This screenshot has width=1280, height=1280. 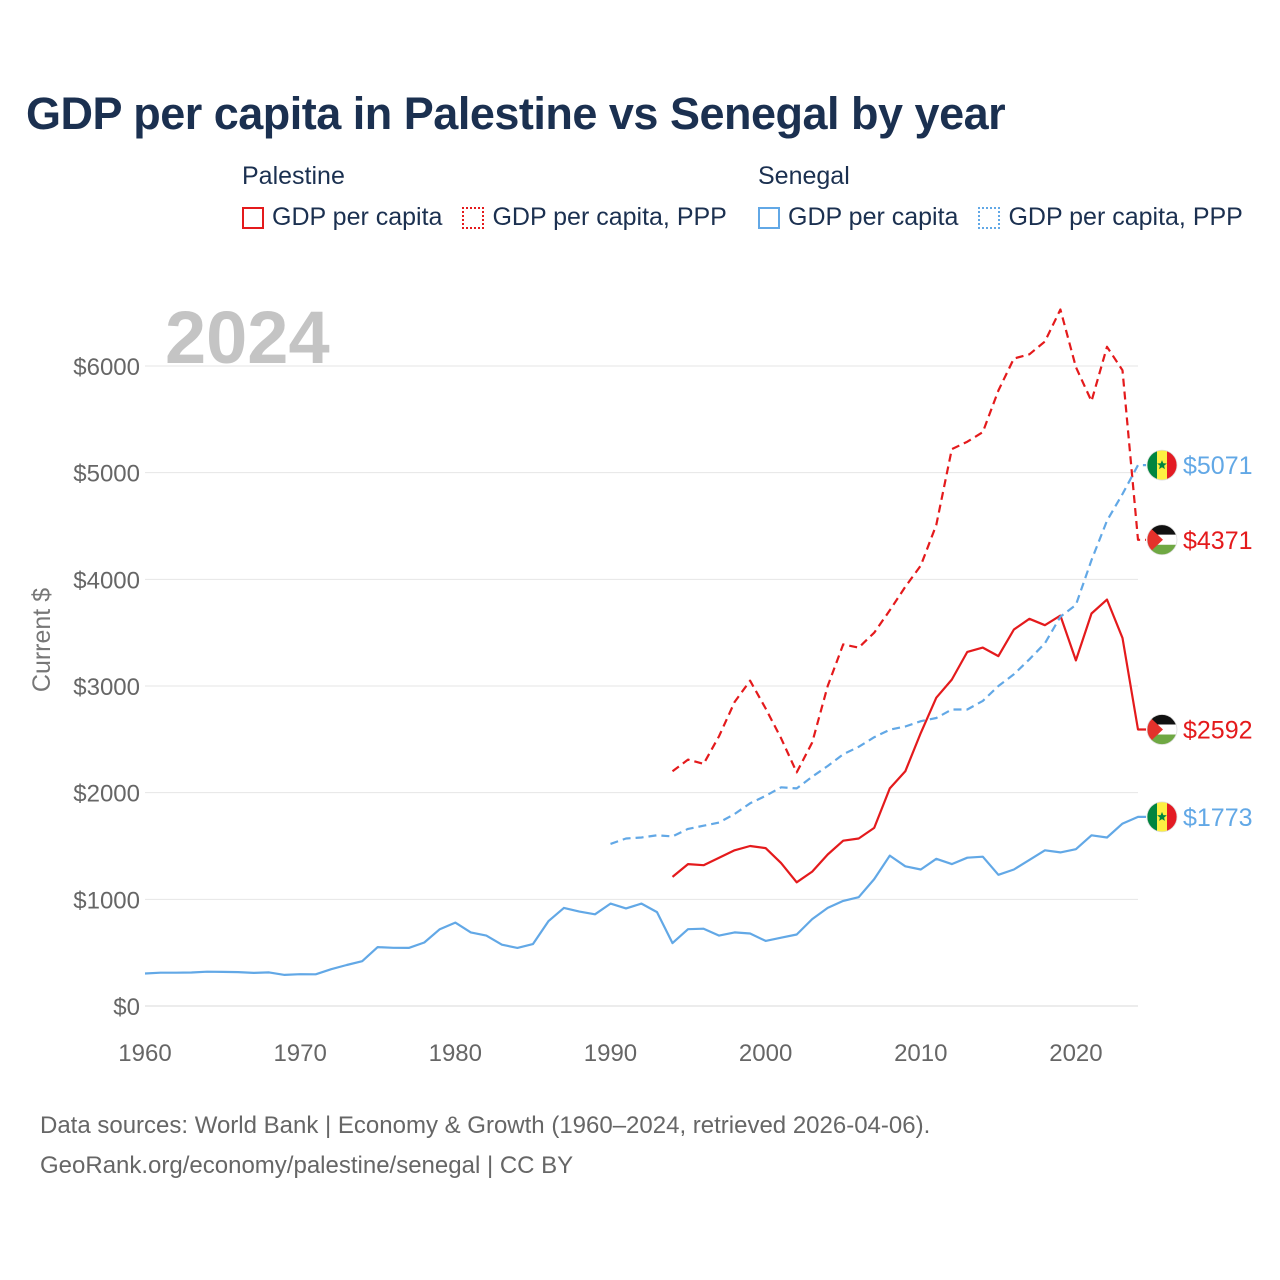 I want to click on end-value-label: $4371, so click(x=1218, y=541).